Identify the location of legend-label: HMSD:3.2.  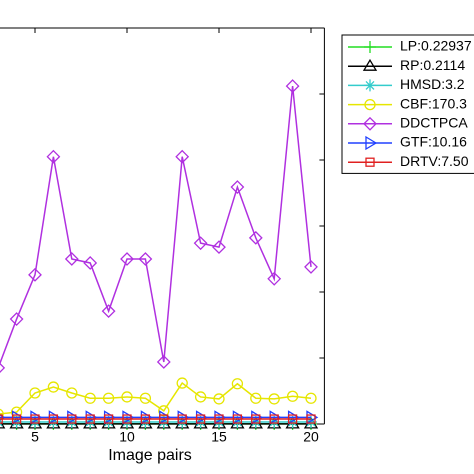
(432, 84).